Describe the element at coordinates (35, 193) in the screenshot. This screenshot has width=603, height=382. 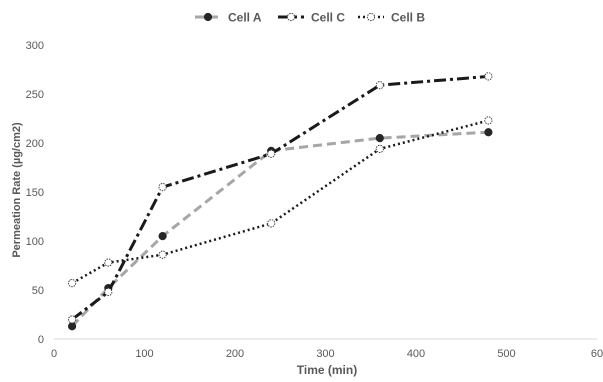
I see `y-tick-label: 150` at that location.